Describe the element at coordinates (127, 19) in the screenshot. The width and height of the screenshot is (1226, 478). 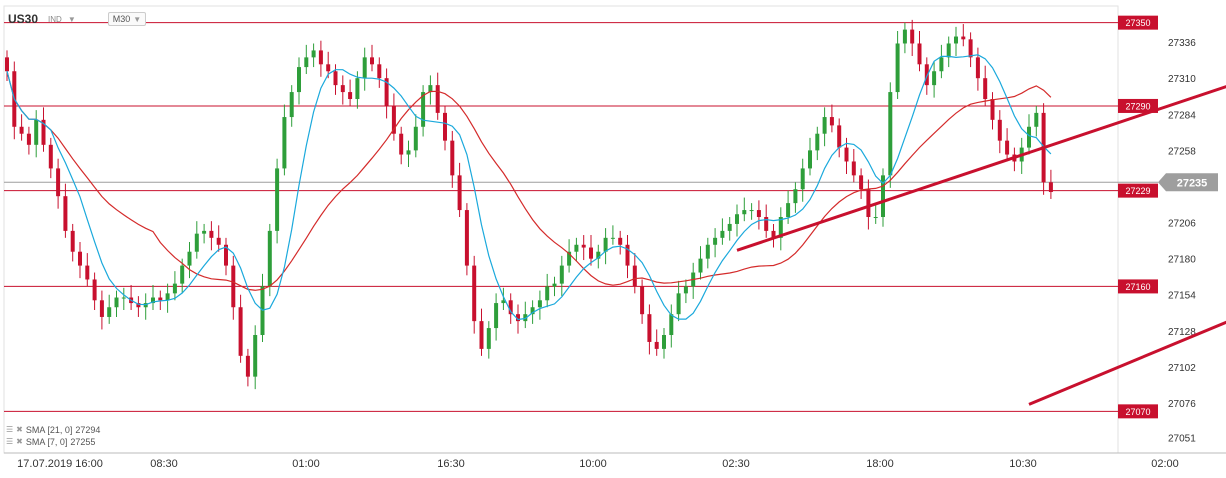
I see `timeframe-select: M30 ▼` at that location.